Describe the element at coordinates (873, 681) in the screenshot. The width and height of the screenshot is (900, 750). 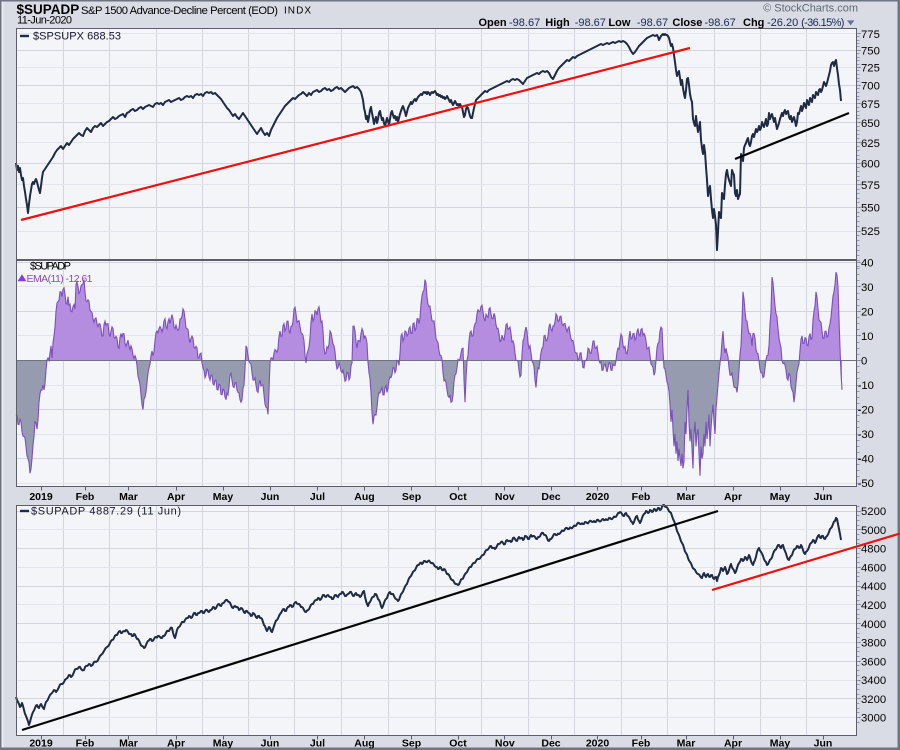
I see `svg-text: 3400` at that location.